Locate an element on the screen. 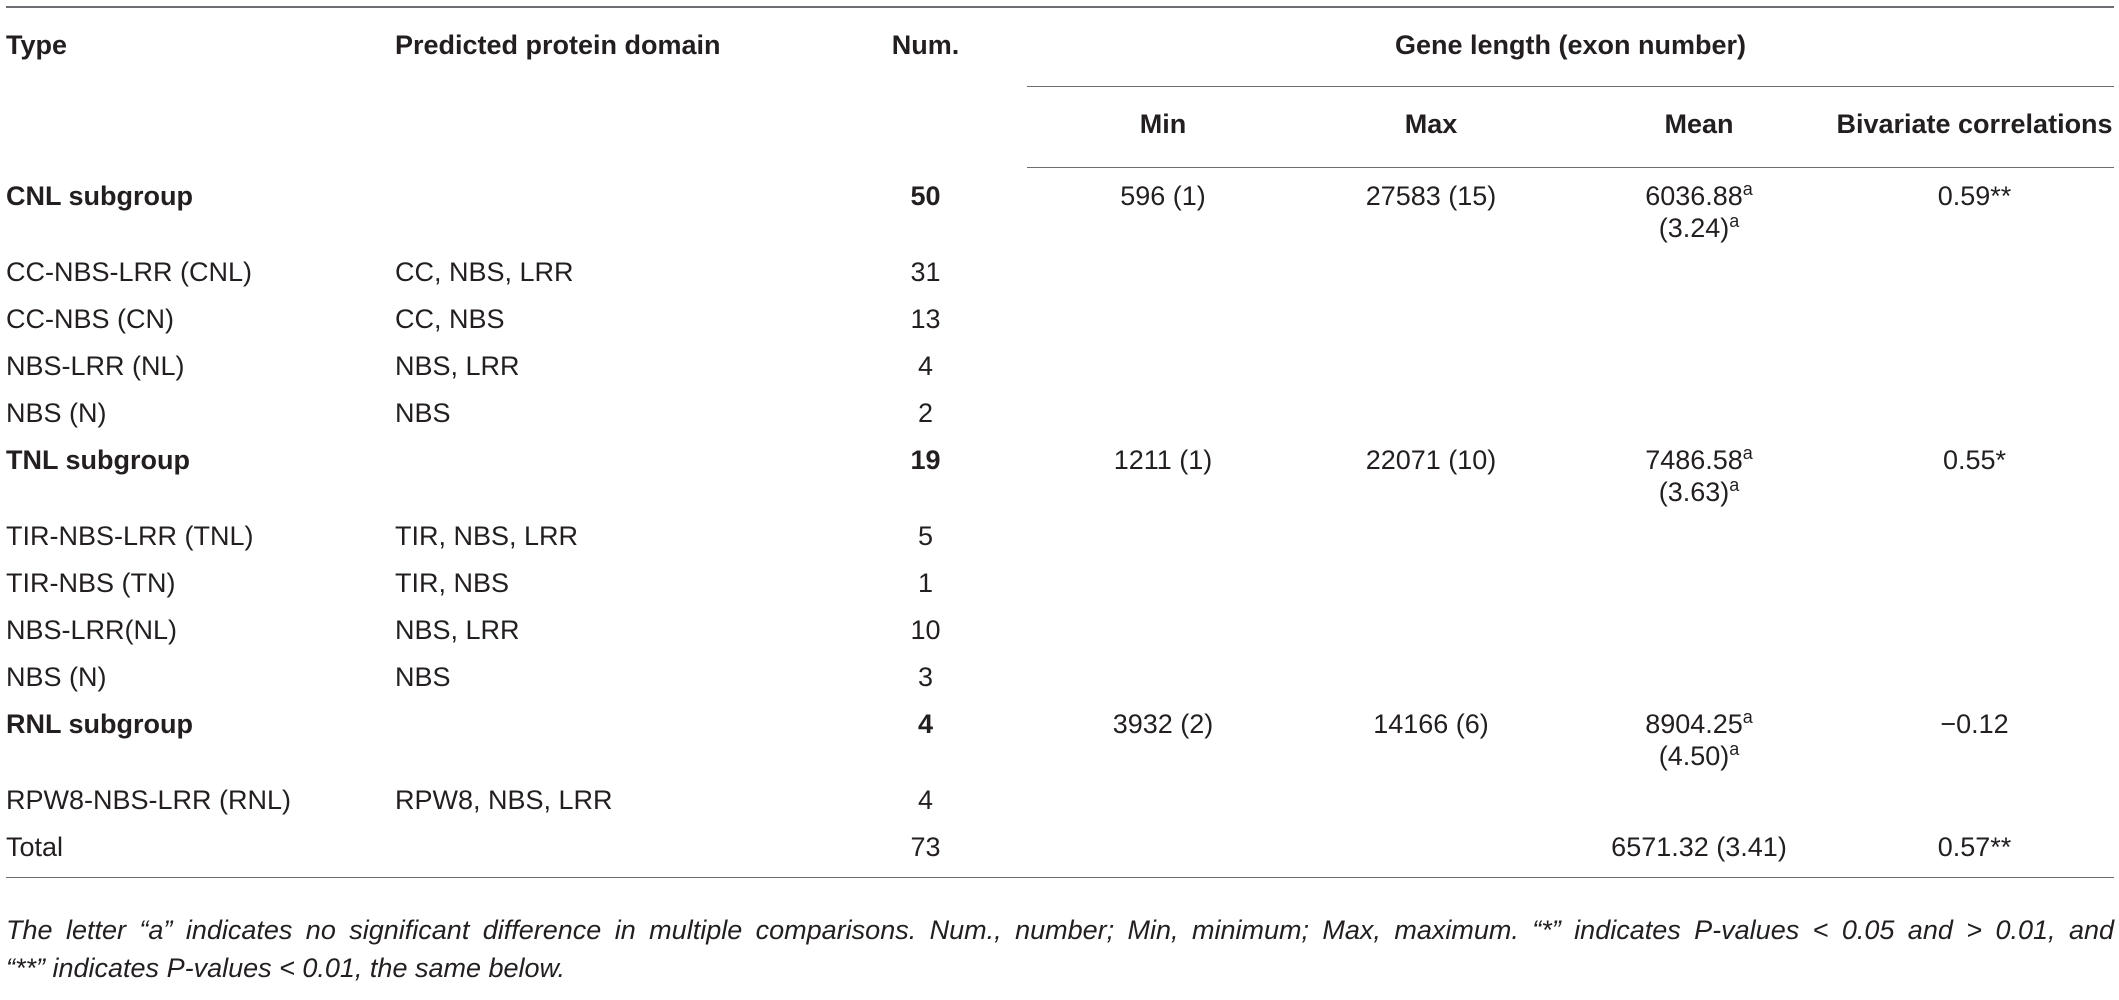 The image size is (2119, 1000). cell-corr: 0.57** is located at coordinates (1975, 854).